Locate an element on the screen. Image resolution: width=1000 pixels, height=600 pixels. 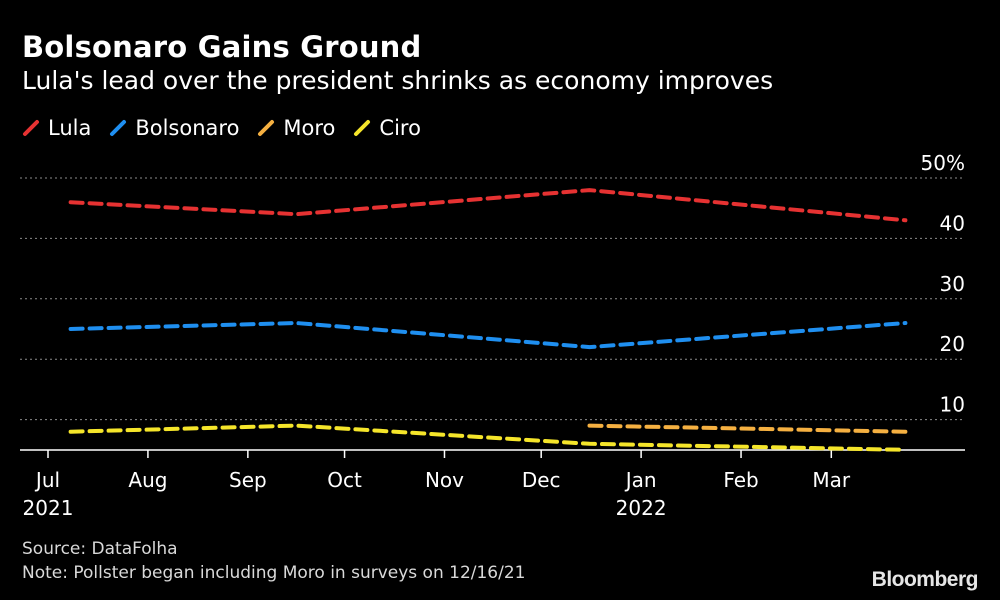
series-line-lula is located at coordinates (488, 205).